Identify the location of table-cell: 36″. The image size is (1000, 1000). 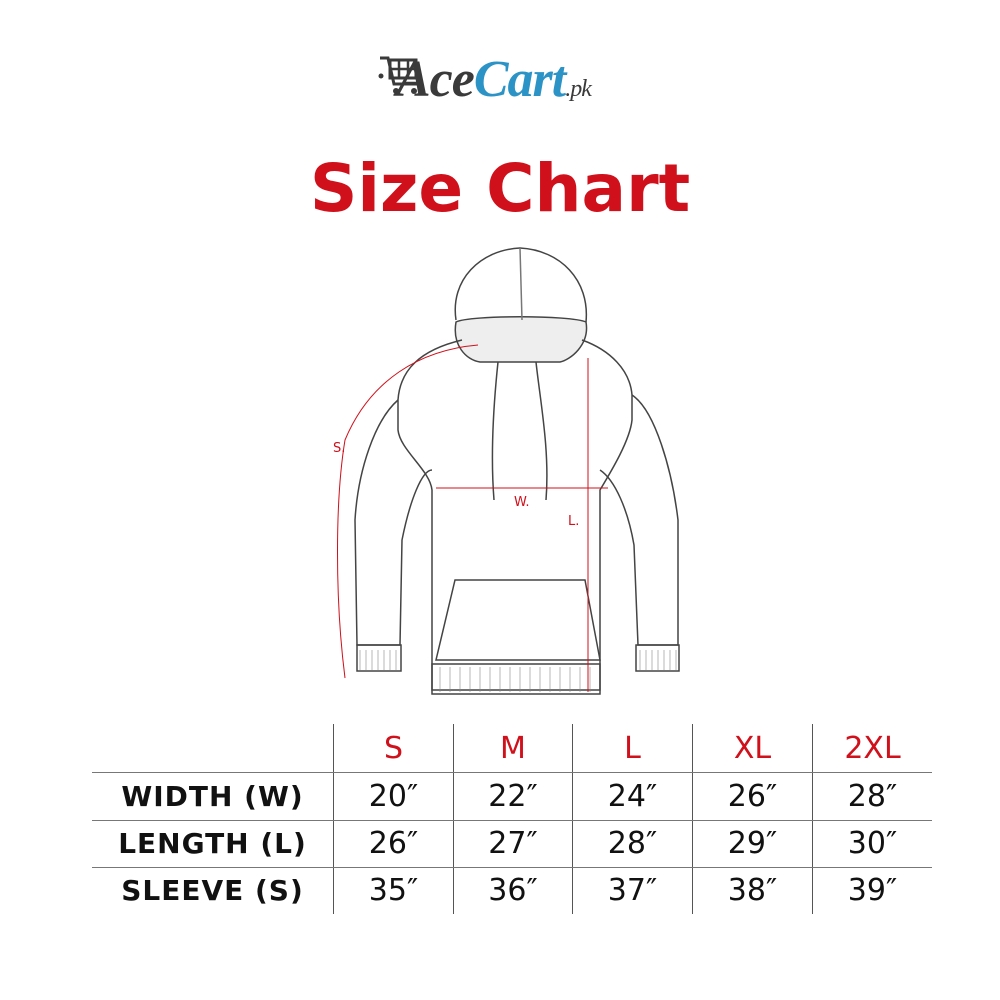
(513, 890).